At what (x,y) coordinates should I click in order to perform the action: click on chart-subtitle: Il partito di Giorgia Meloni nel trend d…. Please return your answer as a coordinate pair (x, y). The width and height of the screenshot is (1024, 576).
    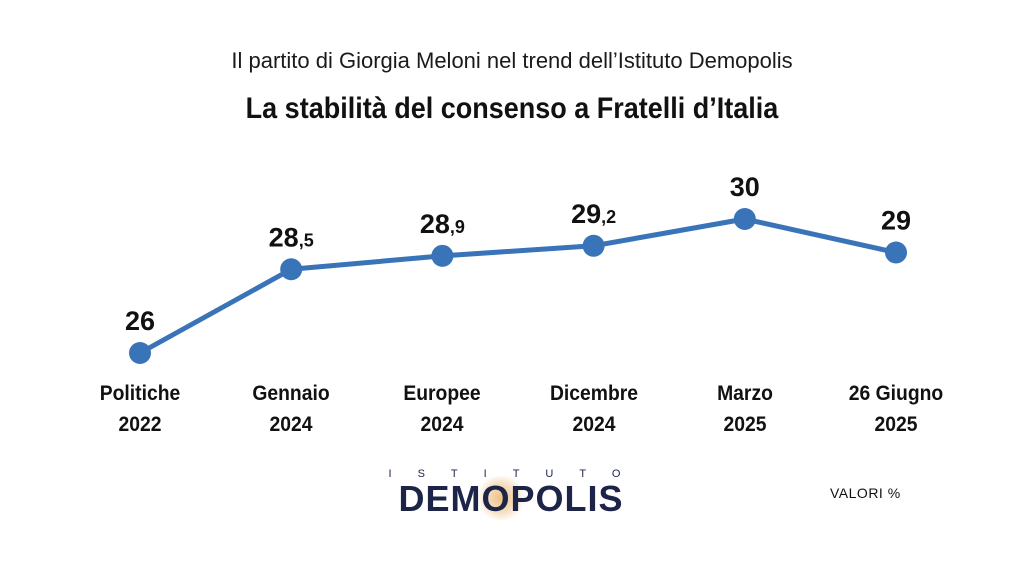
    Looking at the image, I should click on (512, 60).